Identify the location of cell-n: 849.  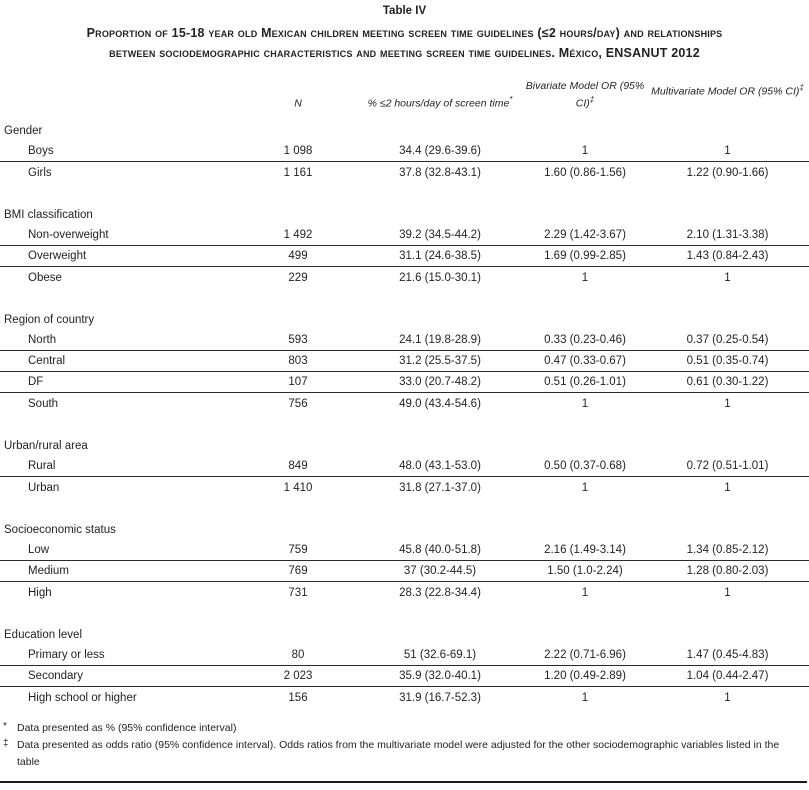
(298, 466).